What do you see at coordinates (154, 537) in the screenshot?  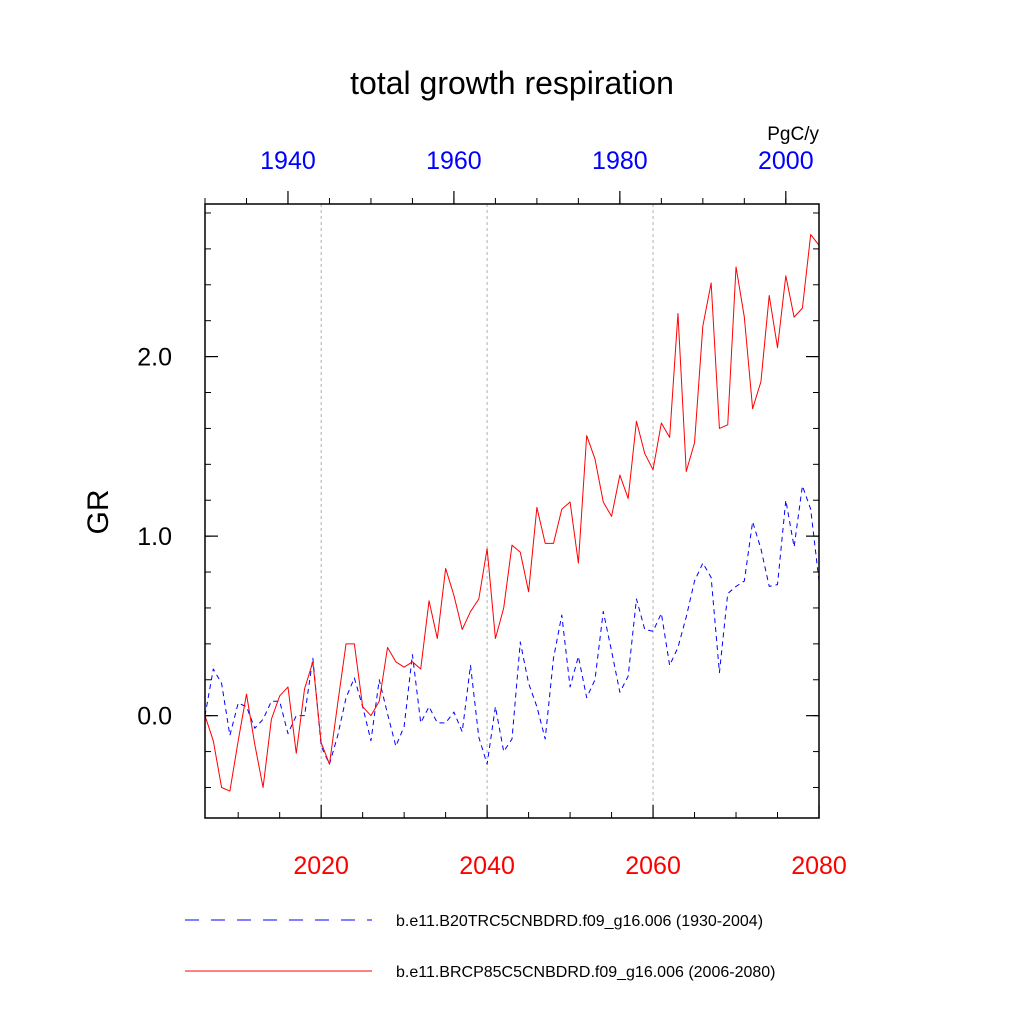 I see `y-tick-label: 1.0` at bounding box center [154, 537].